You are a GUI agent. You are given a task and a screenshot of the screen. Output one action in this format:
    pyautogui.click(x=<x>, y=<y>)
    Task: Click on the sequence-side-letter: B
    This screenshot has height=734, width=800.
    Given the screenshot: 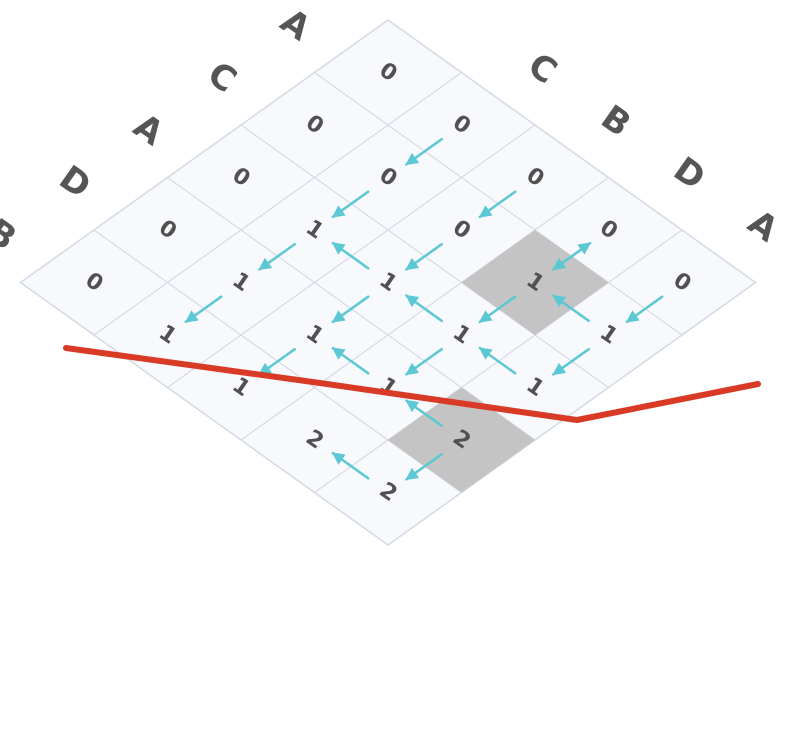 What is the action you would take?
    pyautogui.click(x=616, y=121)
    